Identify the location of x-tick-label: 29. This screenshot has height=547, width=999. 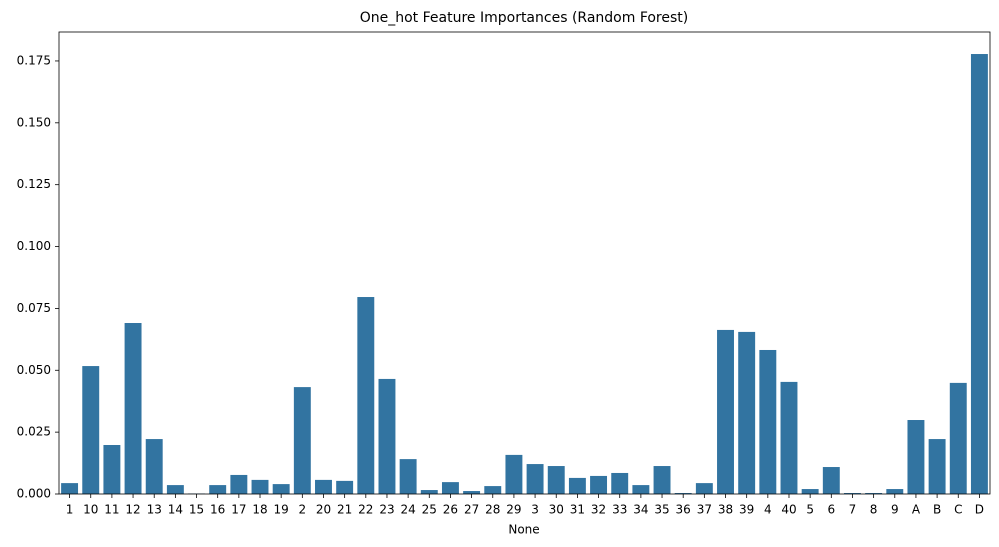
(513, 510).